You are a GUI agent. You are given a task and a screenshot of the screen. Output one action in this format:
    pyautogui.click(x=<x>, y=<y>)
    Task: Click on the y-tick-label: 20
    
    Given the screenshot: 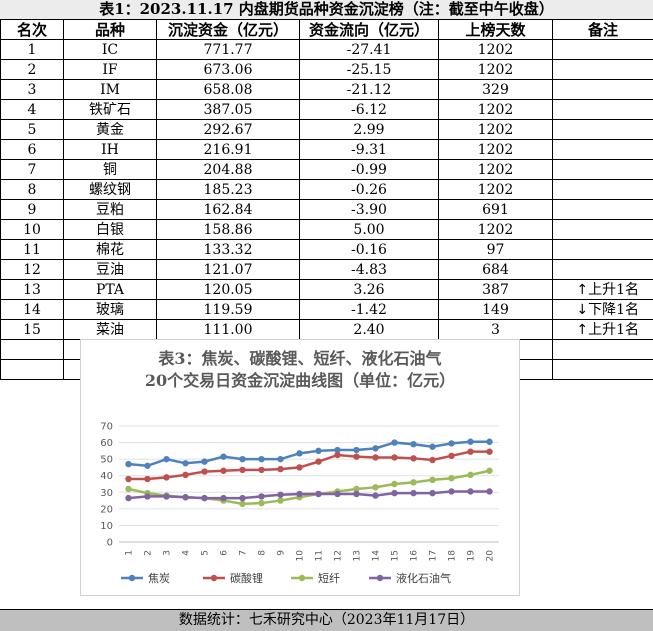 What is the action you would take?
    pyautogui.click(x=106, y=509)
    